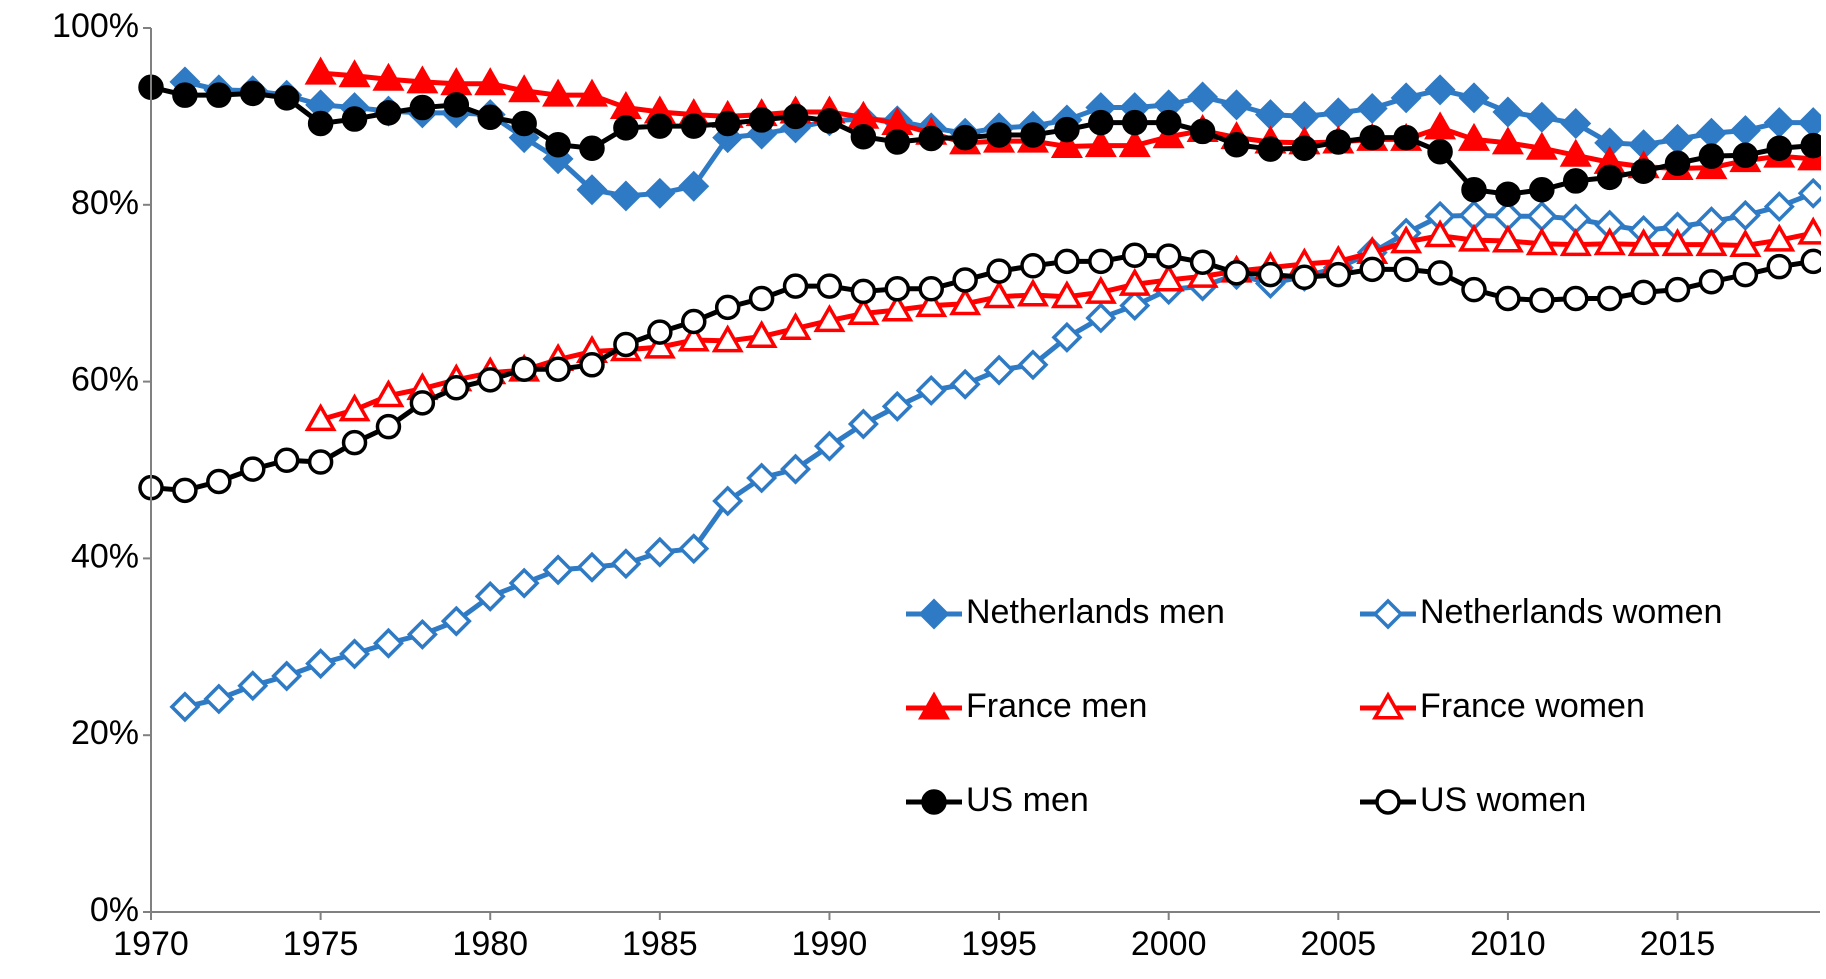  I want to click on legend-label: US women, so click(1503, 800).